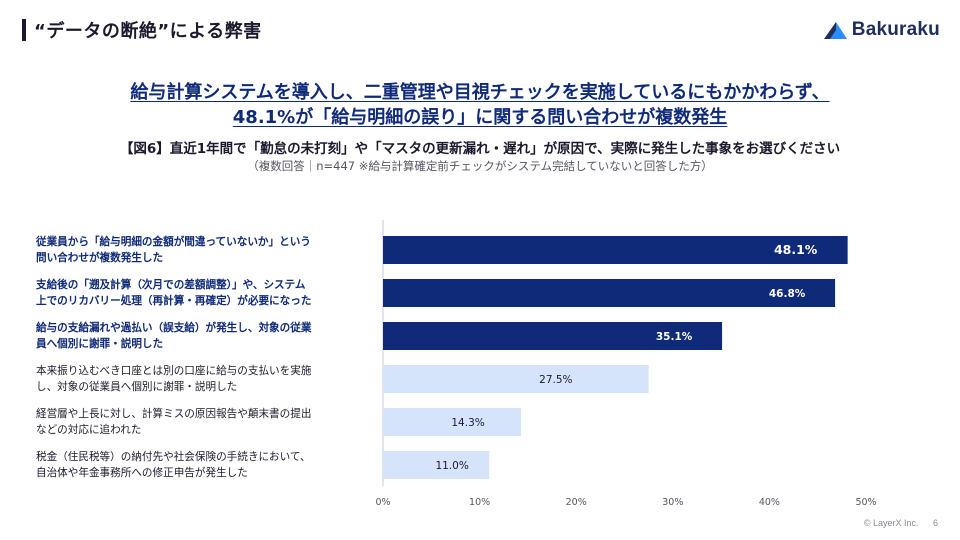 This screenshot has height=540, width=960. I want to click on category-label-line: 本来振り込むべき口座とは別の口座に給与の支払いを実施, so click(174, 371).